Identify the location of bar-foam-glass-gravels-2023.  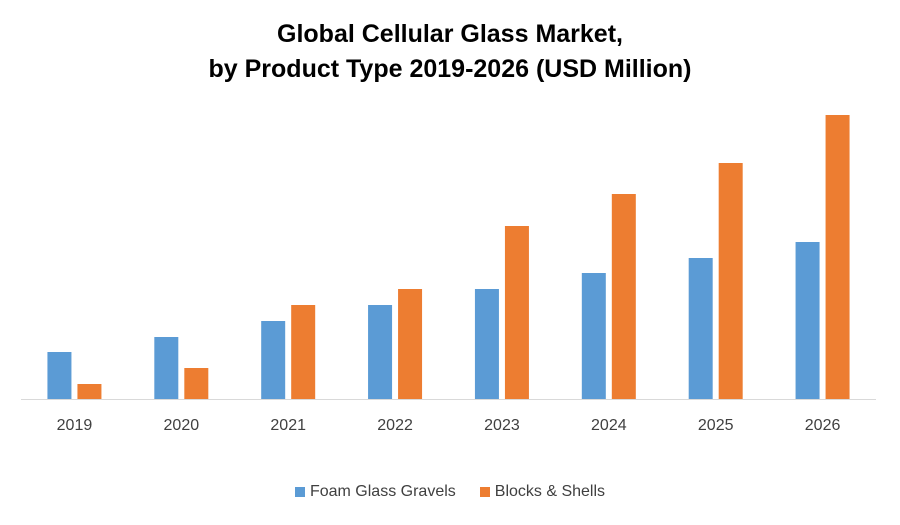
(486, 344).